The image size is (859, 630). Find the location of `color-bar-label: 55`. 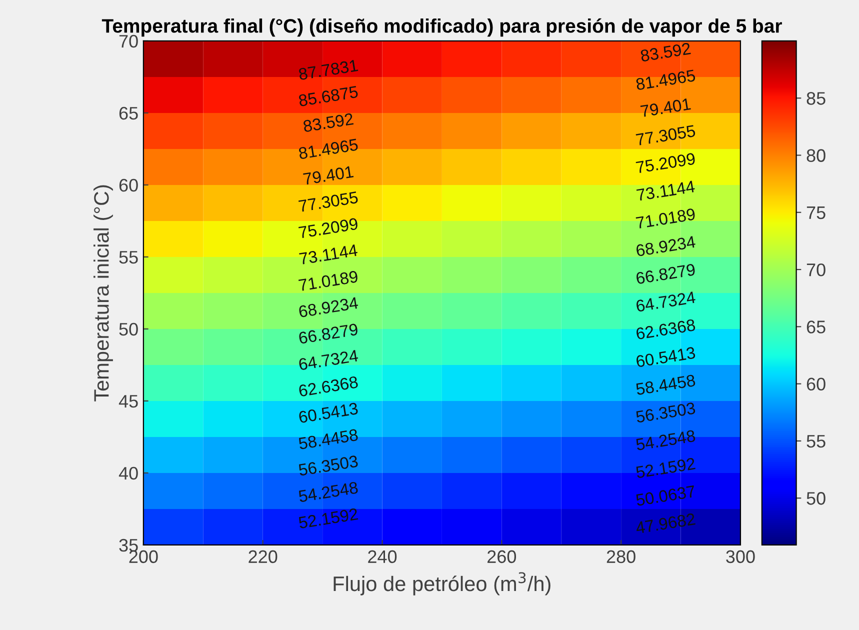

color-bar-label: 55 is located at coordinates (816, 441).